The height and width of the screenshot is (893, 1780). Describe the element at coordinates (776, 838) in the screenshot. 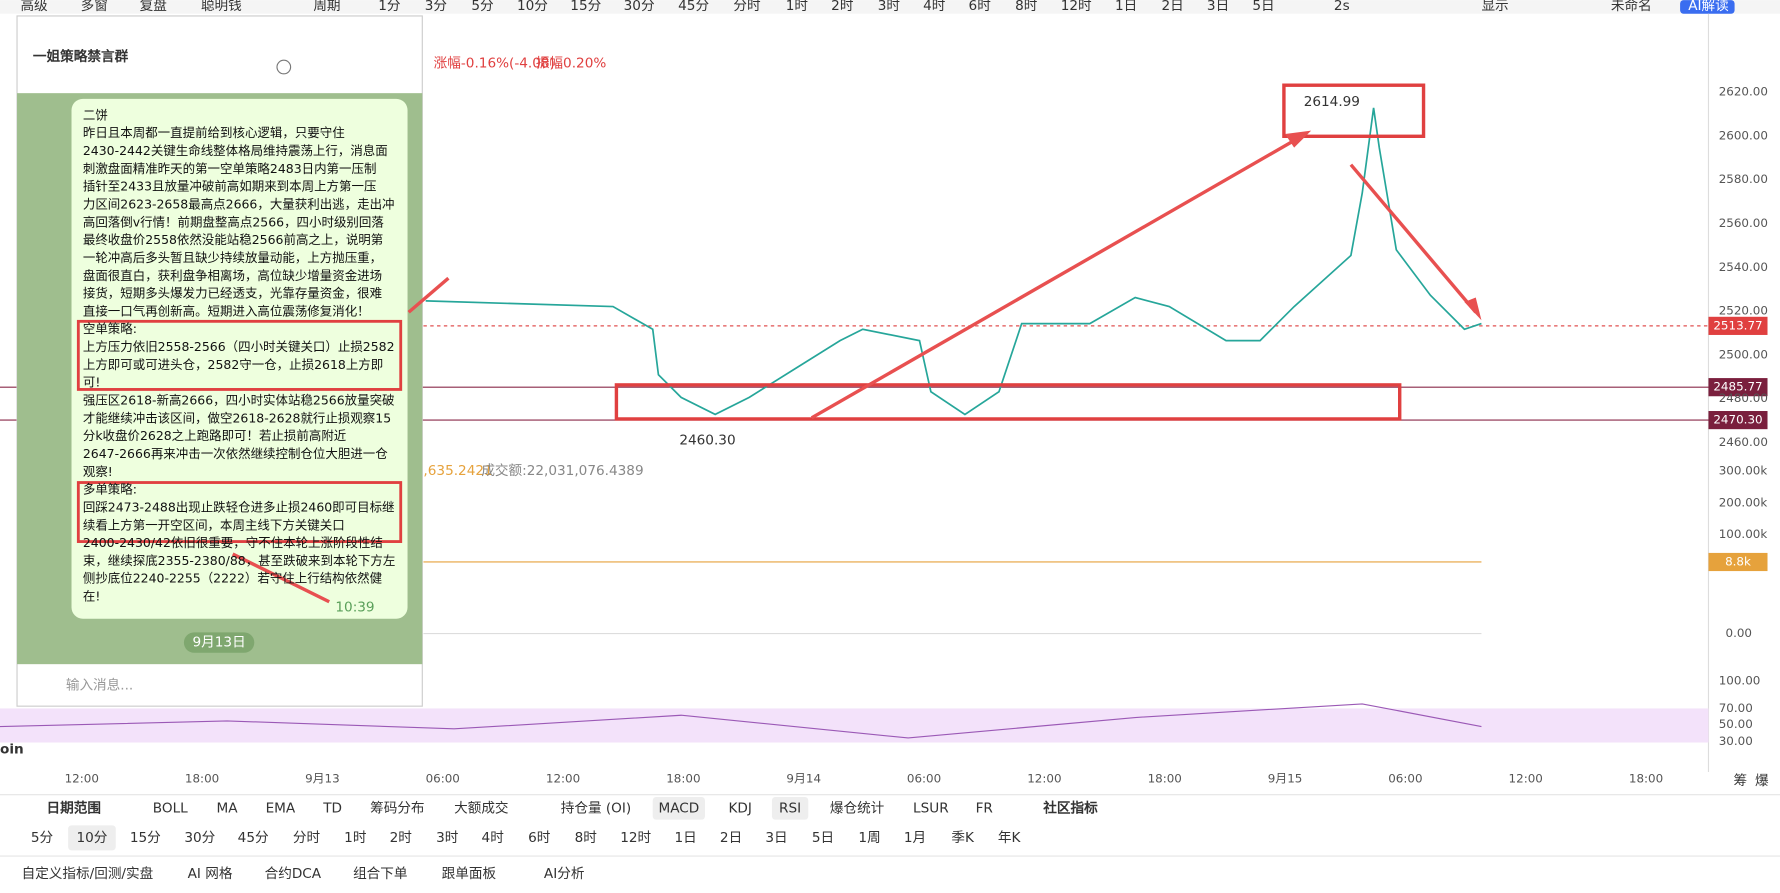

I see `timeframe: 3日` at that location.